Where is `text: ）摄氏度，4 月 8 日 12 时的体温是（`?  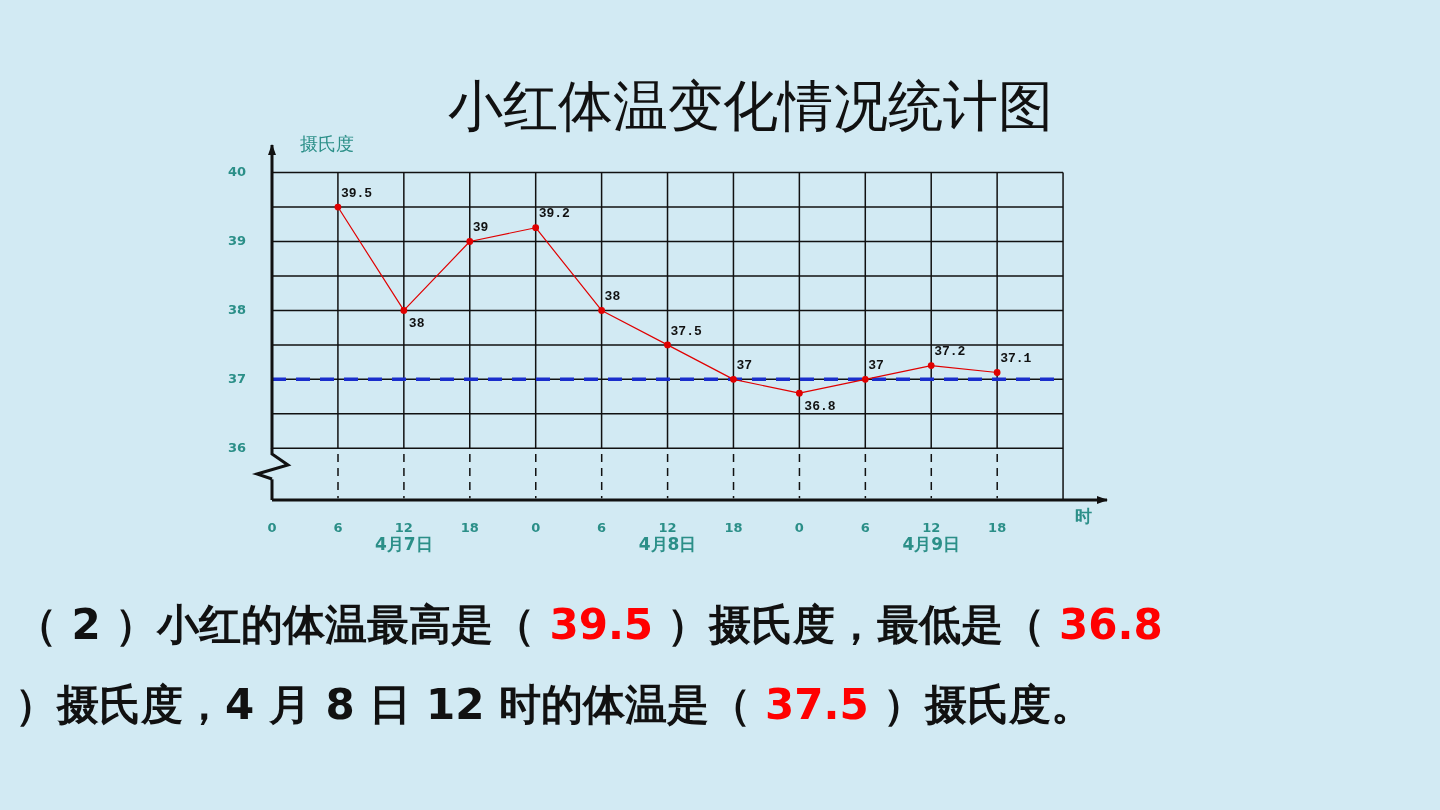 text: ）摄氏度，4 月 8 日 12 时的体温是（ is located at coordinates (383, 705).